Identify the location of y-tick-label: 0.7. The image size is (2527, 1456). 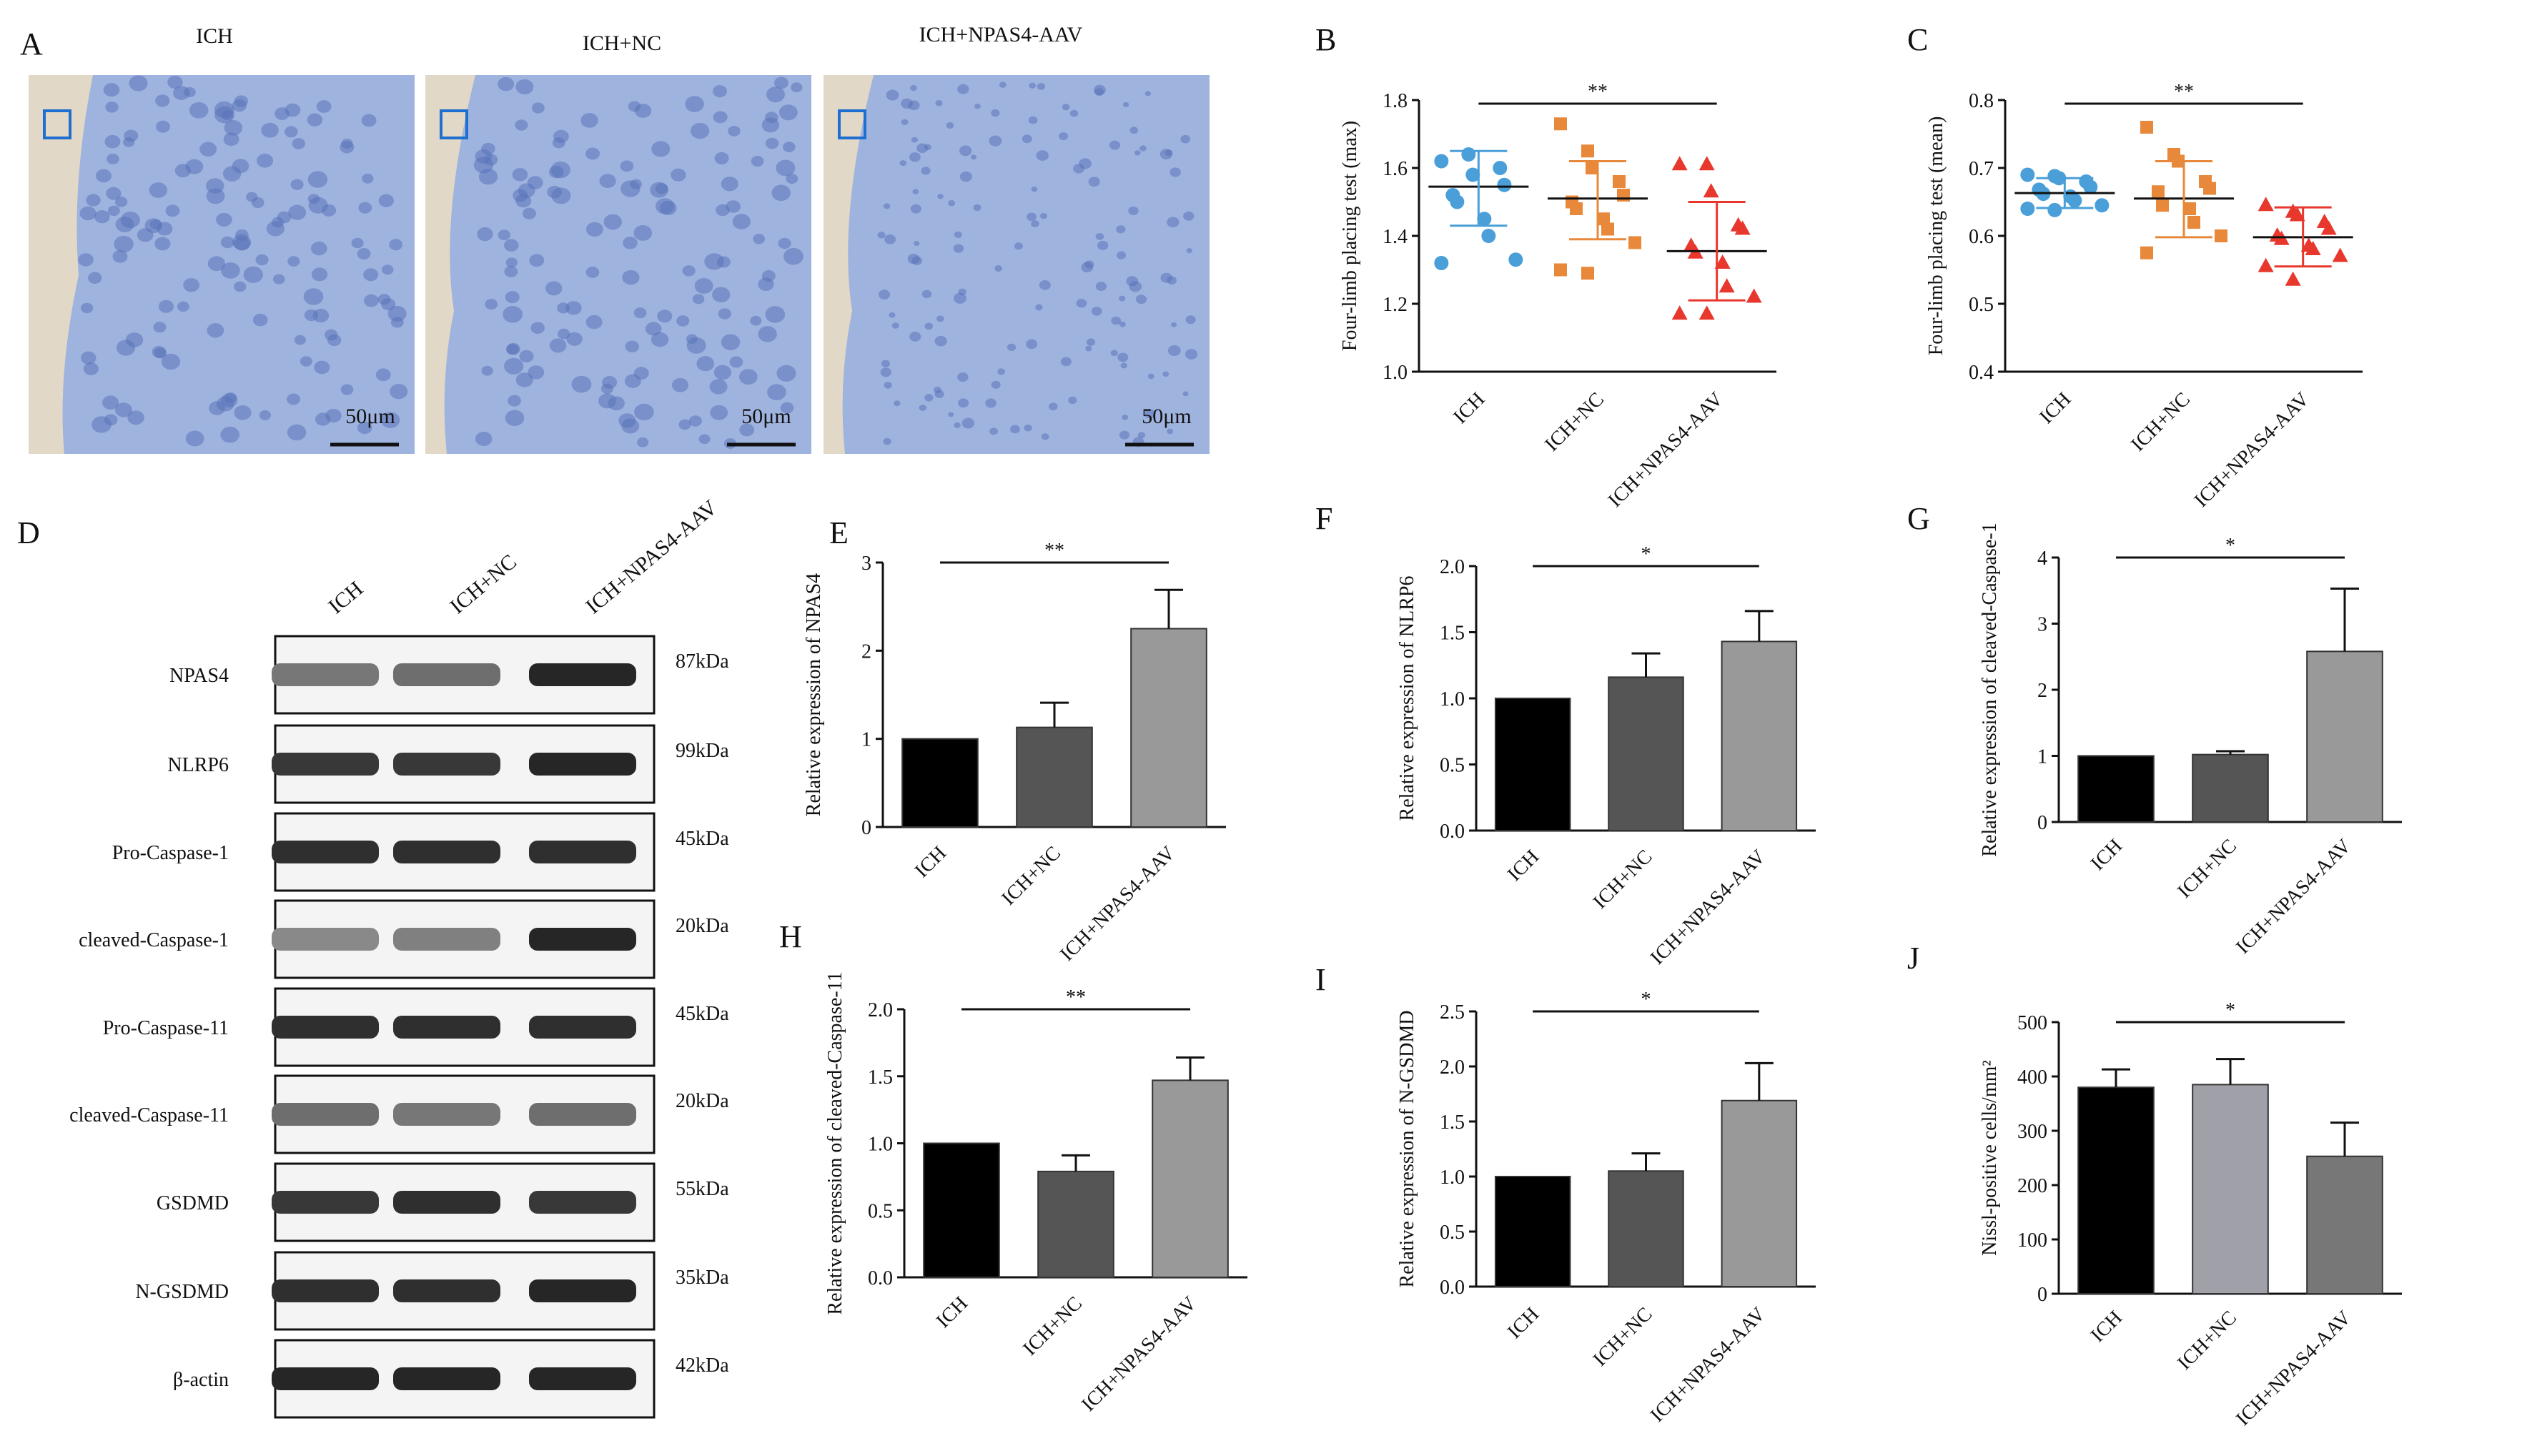
(1981, 169).